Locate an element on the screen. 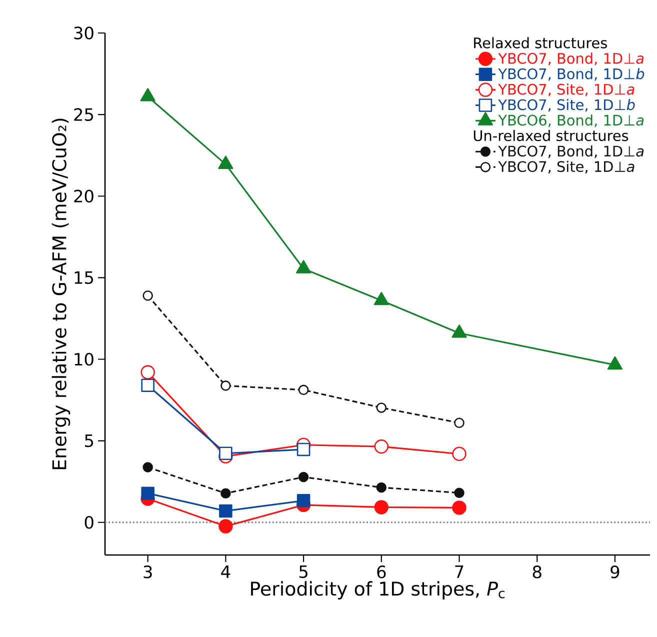 The height and width of the screenshot is (637, 657). legend-label: YBCO7, Bond, 1D⊥b is located at coordinates (571, 74).